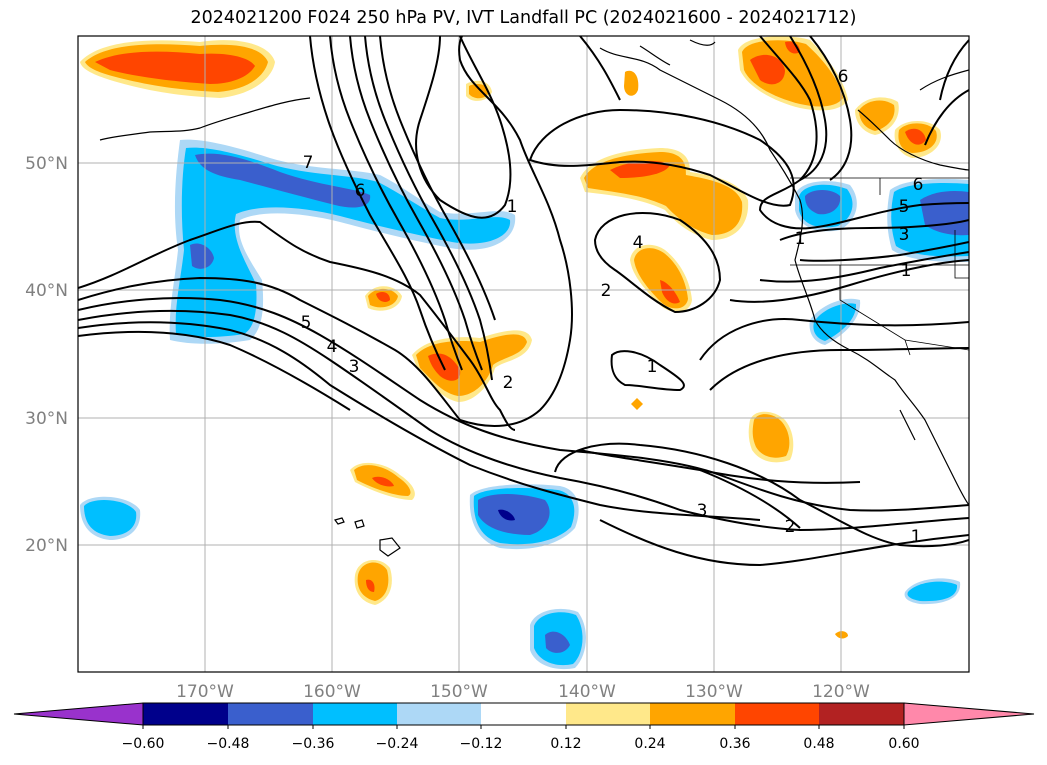  Describe the element at coordinates (818, 744) in the screenshot. I see `colorbar-label: 0.48` at that location.